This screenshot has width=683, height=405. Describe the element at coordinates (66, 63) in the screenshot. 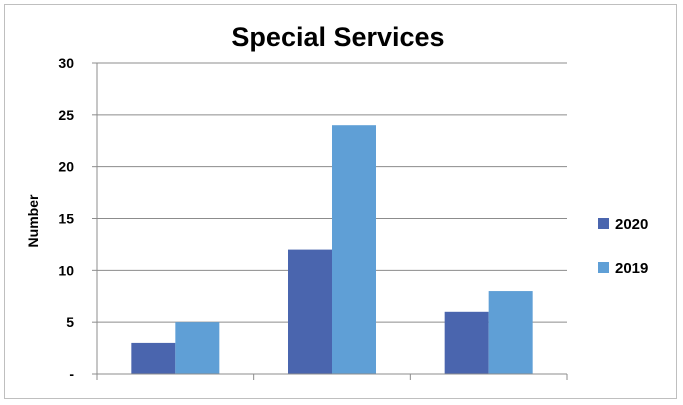

I see `y-tick-label: 30` at that location.